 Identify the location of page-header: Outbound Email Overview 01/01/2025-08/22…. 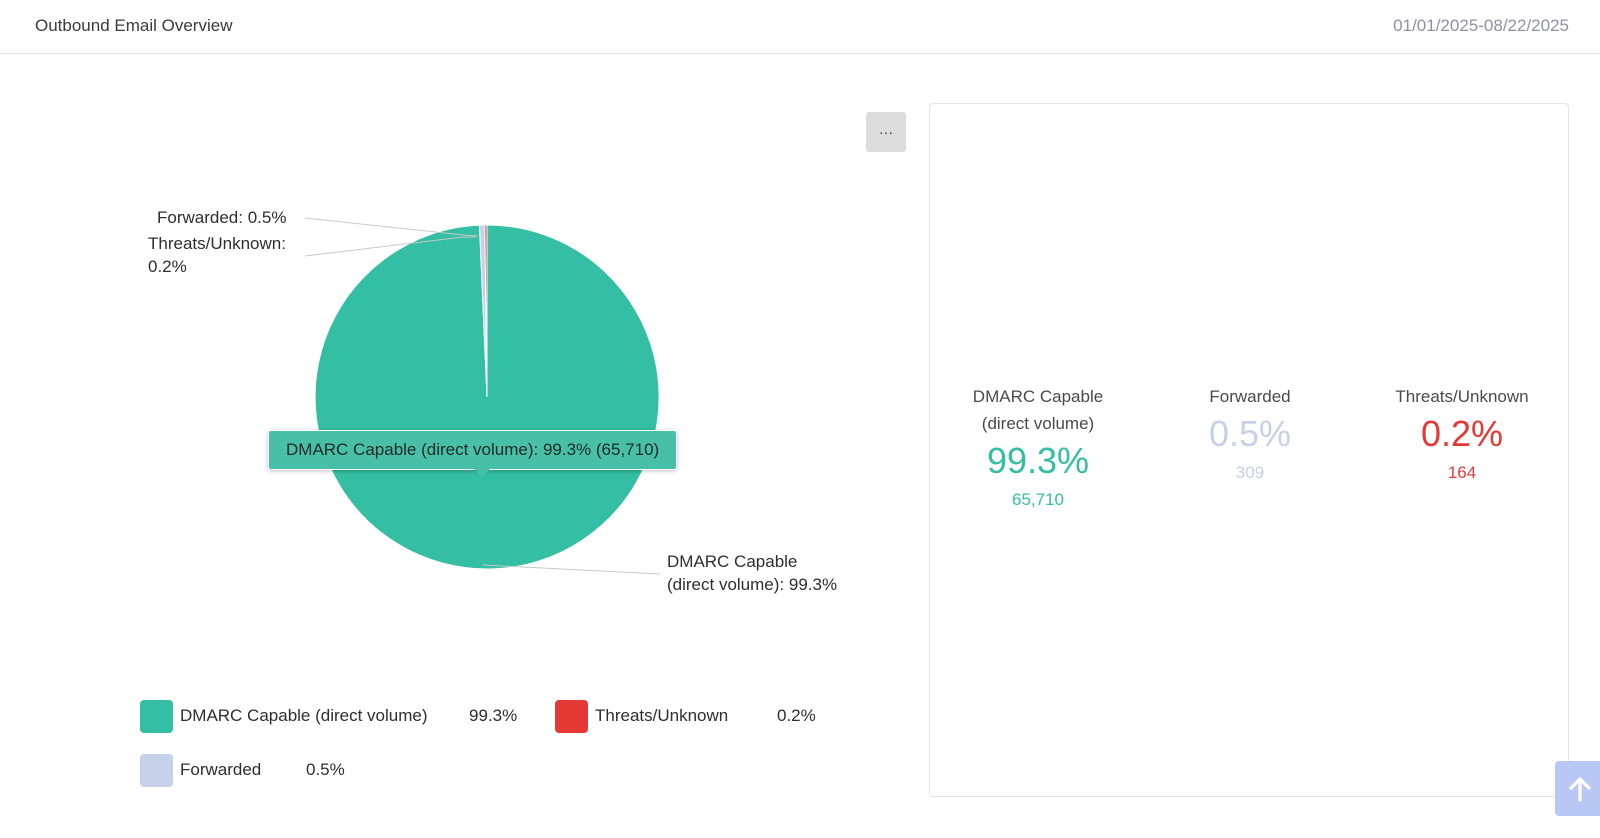
(800, 27).